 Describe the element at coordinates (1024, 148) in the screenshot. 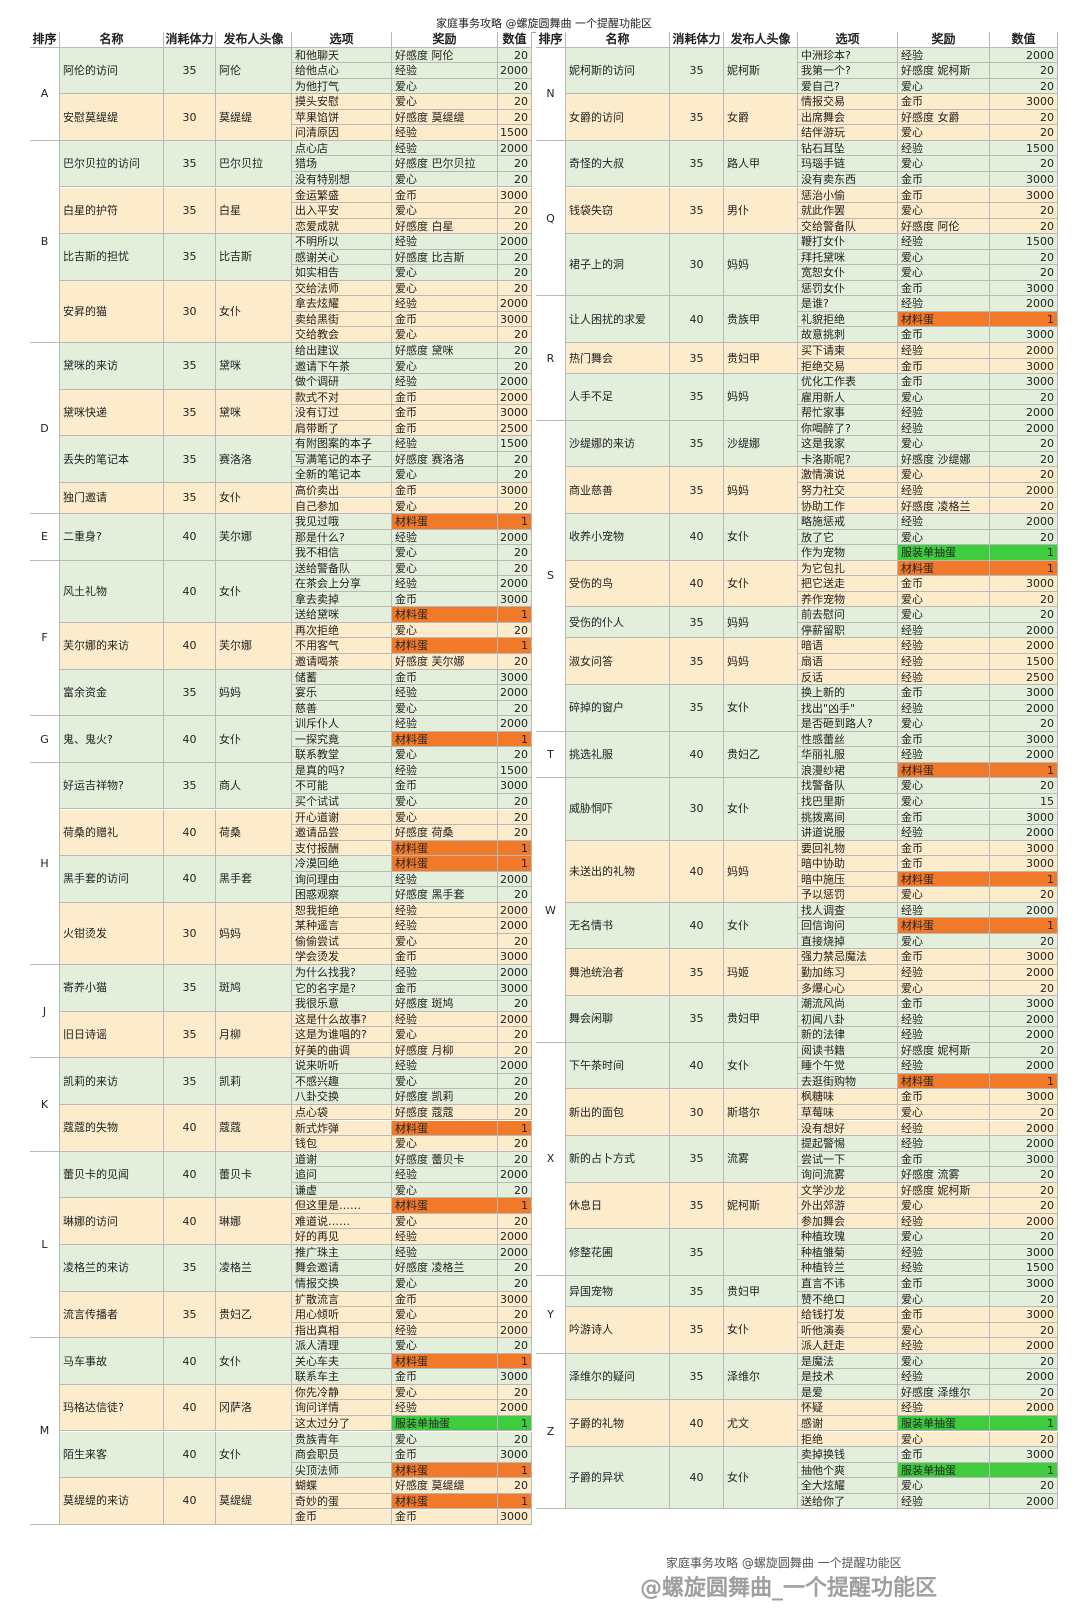

I see `value-cell: 1500` at that location.